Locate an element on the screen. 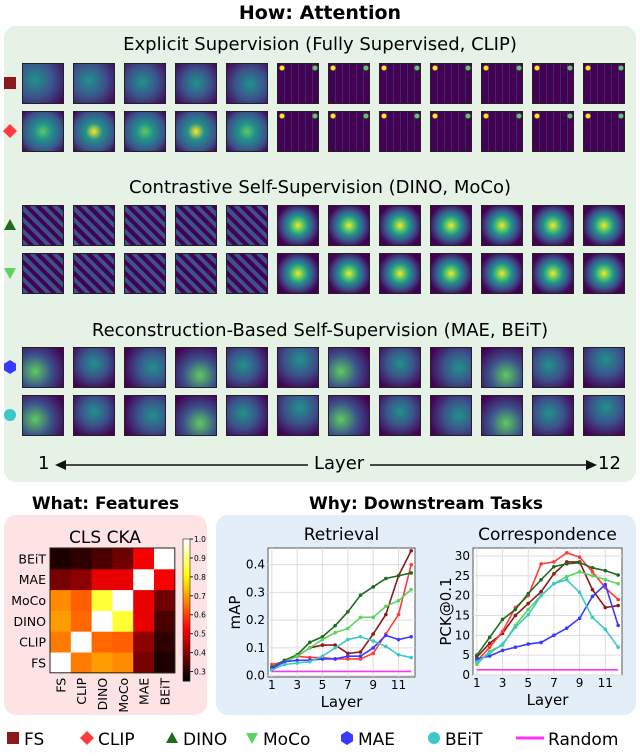 The width and height of the screenshot is (640, 756). y-axis-label: mAP is located at coordinates (235, 613).